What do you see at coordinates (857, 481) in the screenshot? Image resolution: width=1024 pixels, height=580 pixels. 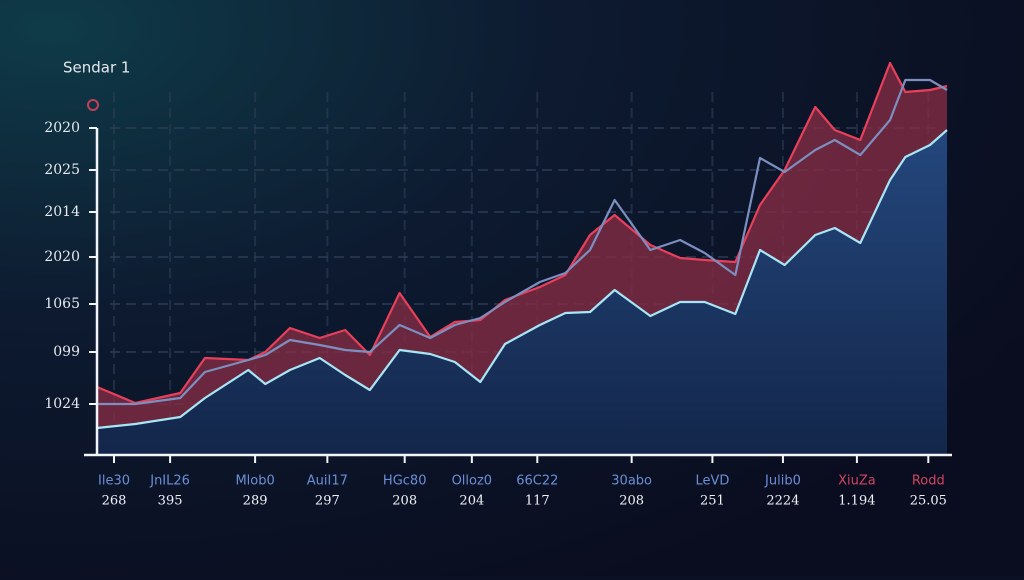 I see `x-tick-label: XiuZa` at bounding box center [857, 481].